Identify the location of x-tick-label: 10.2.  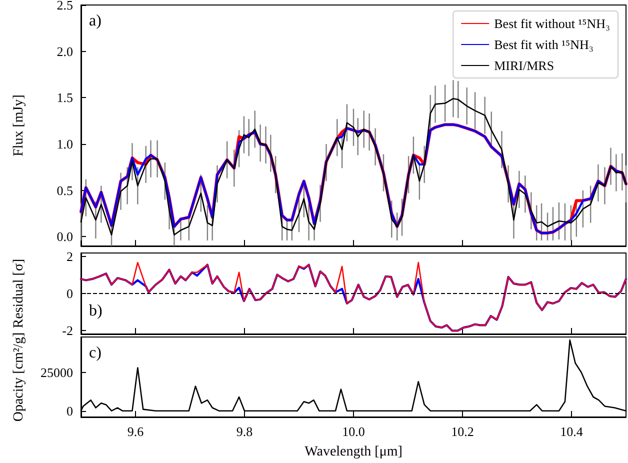
(462, 431).